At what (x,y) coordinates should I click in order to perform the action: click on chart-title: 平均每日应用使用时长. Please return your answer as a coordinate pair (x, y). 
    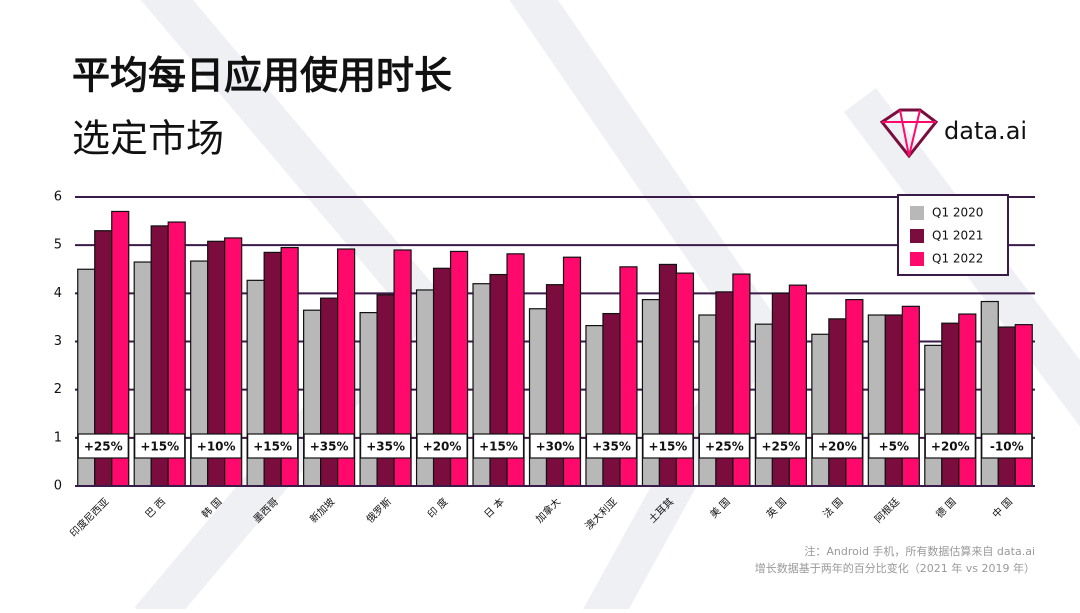
    Looking at the image, I should click on (262, 76).